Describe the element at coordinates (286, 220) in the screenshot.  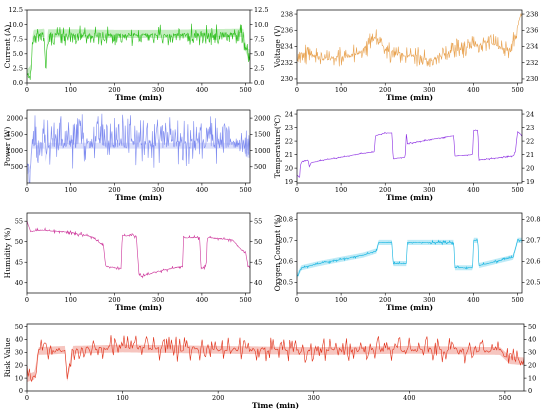
I see `y-tick-label-left: 20.8` at that location.